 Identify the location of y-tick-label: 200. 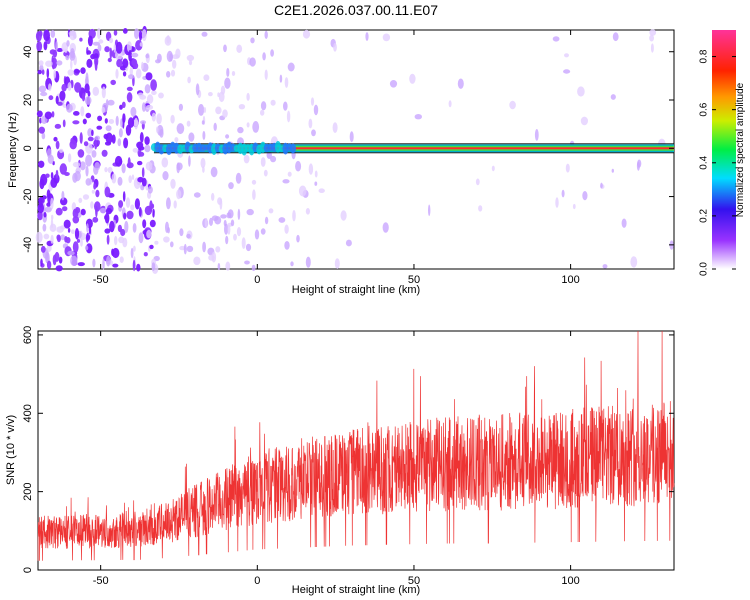
(28, 491).